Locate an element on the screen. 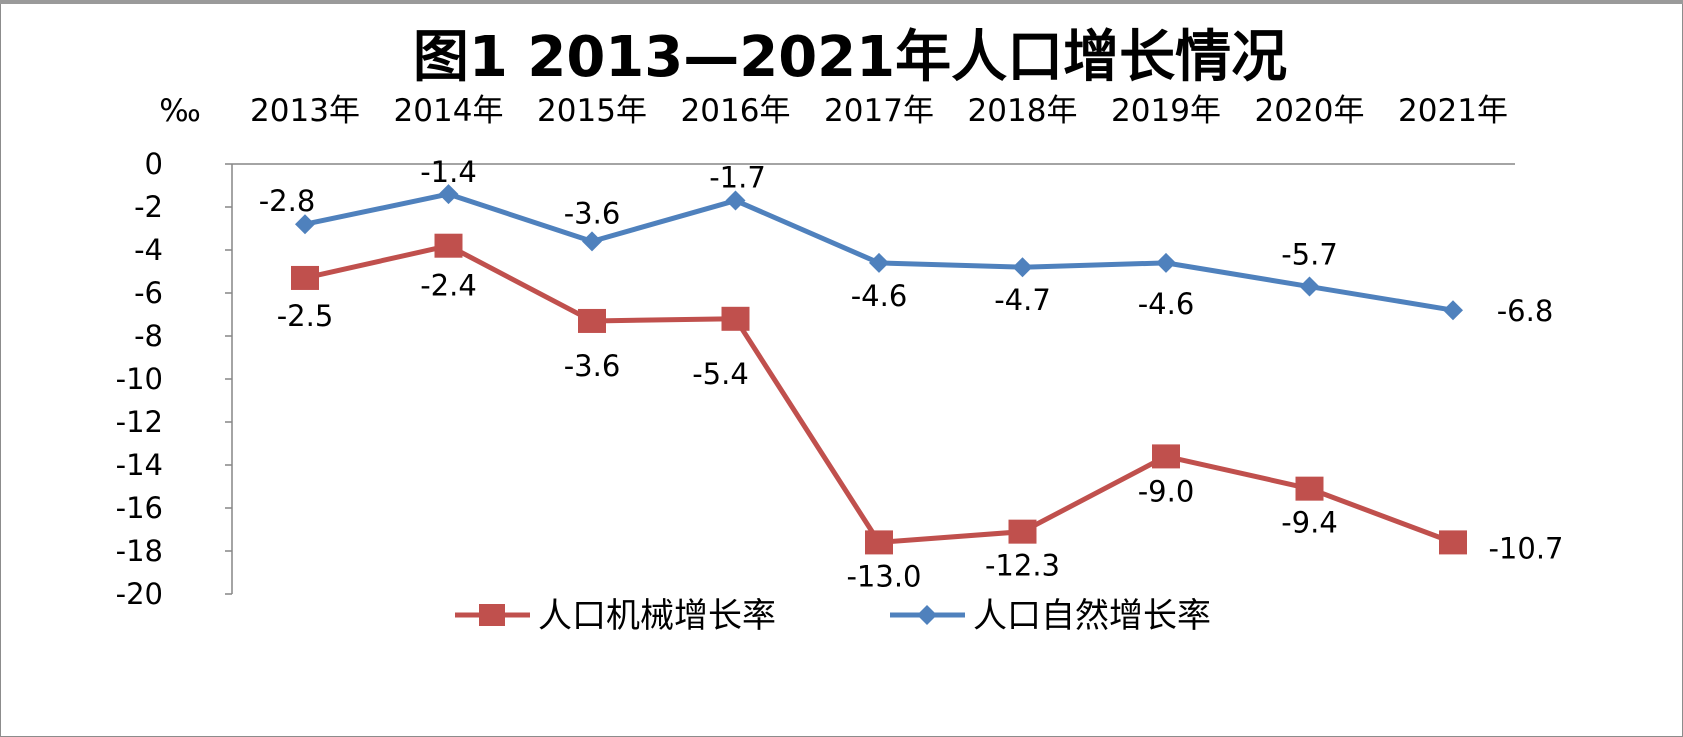 The height and width of the screenshot is (737, 1683). legend-label: 人口自然增长率 is located at coordinates (1092, 616).